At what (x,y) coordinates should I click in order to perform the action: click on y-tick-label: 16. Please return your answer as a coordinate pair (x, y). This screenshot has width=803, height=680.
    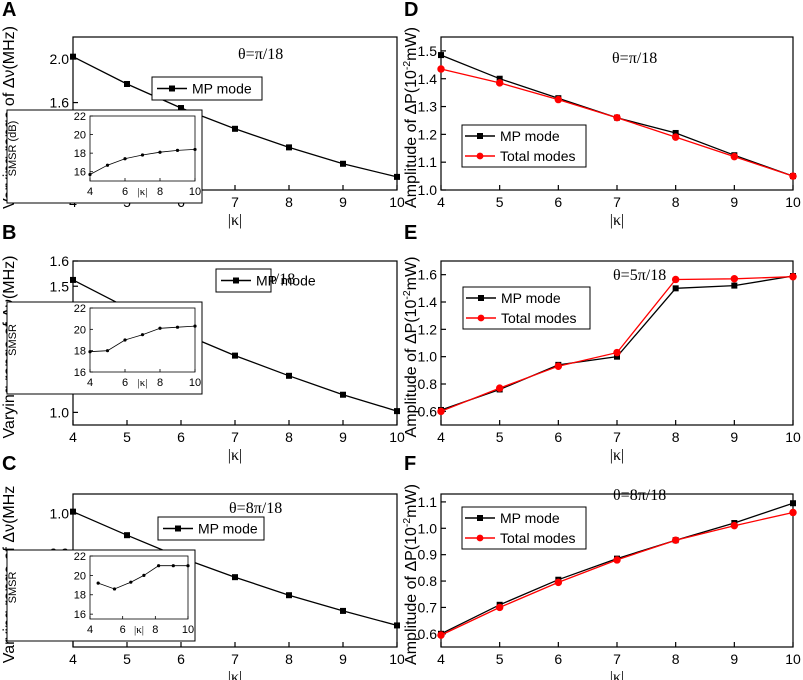
    Looking at the image, I should click on (80, 373).